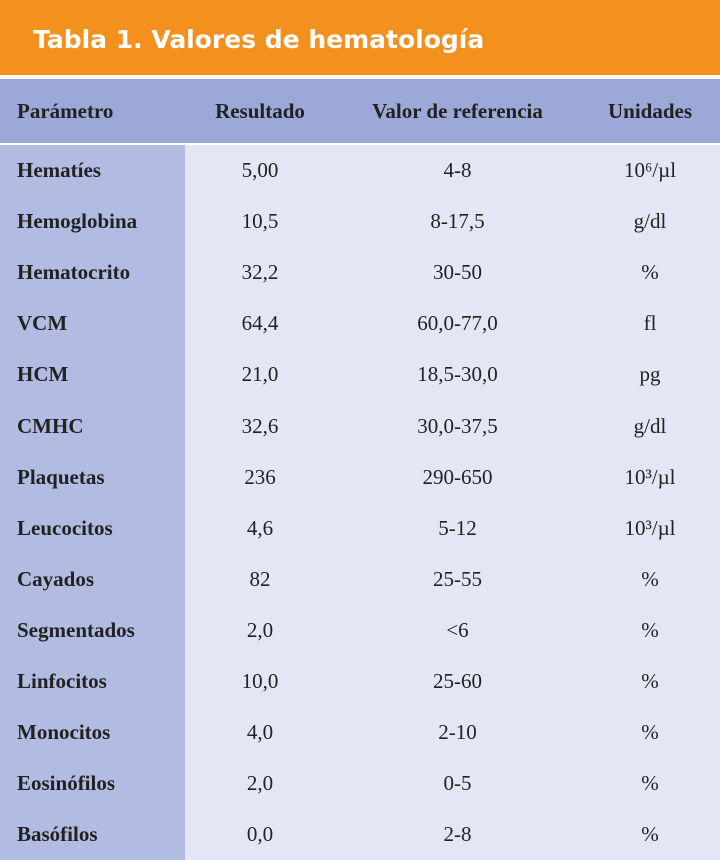  What do you see at coordinates (457, 476) in the screenshot?
I see `table-cell: 290-650` at bounding box center [457, 476].